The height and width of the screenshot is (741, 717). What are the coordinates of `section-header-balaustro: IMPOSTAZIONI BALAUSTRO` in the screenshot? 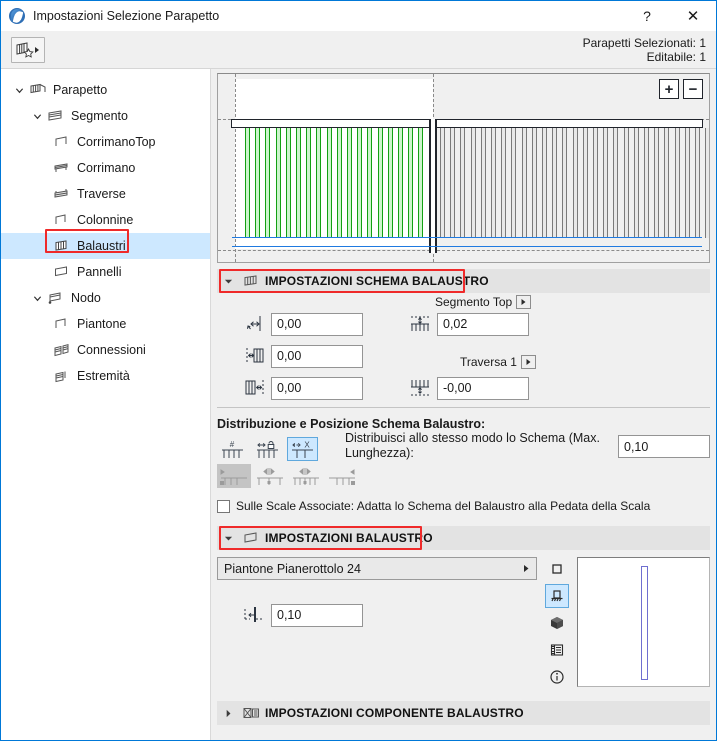 It's located at (463, 538).